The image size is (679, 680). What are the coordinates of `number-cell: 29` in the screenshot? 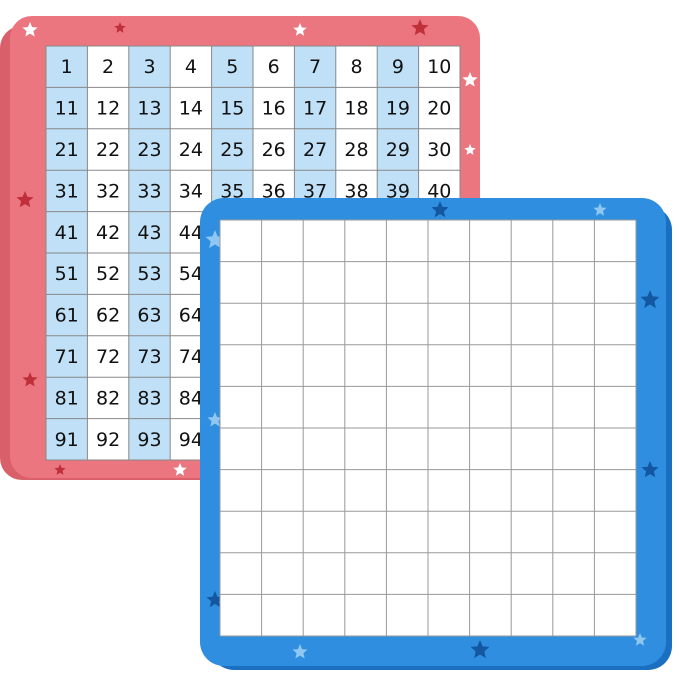 It's located at (398, 150).